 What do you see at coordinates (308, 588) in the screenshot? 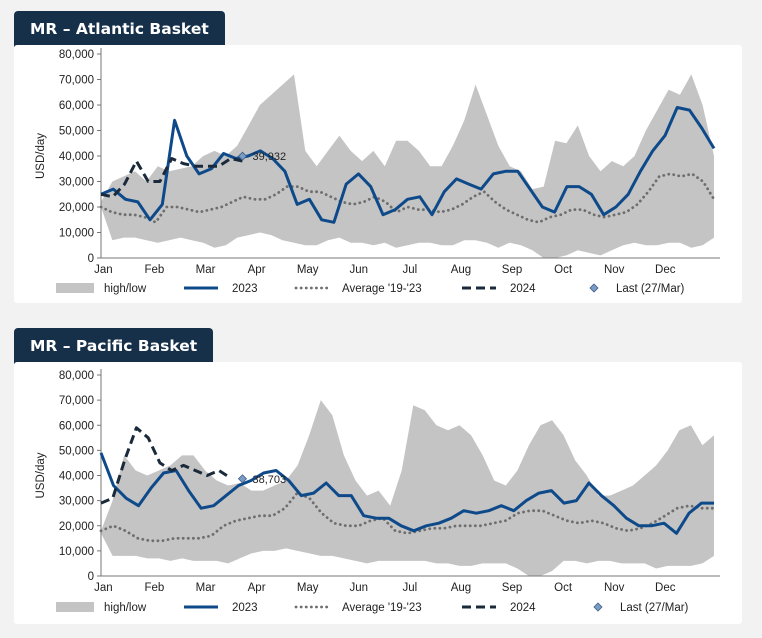
I see `chart-2-x-tick-label: May` at bounding box center [308, 588].